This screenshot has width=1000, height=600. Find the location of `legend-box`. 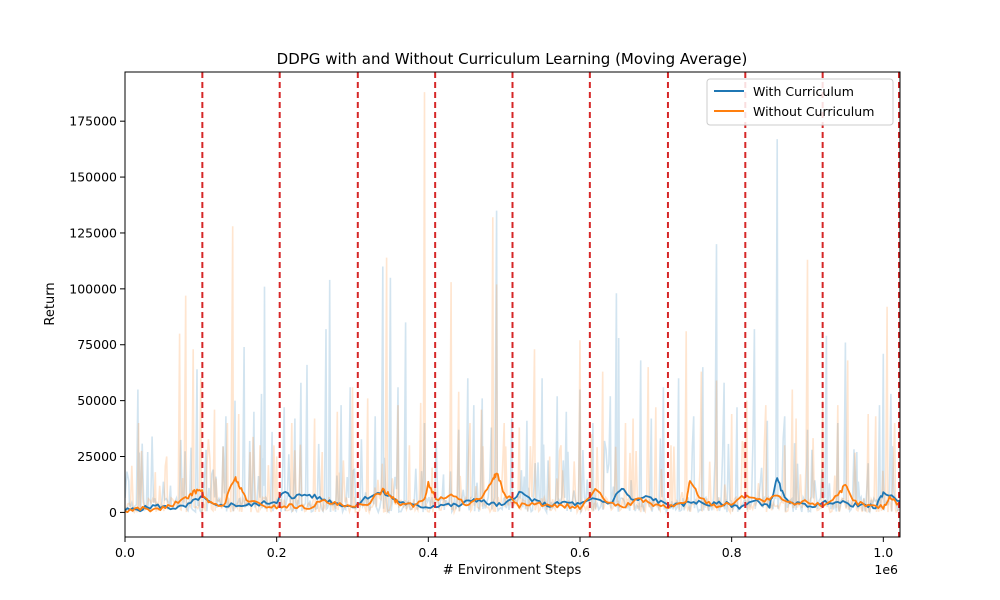

legend-box is located at coordinates (800, 102).